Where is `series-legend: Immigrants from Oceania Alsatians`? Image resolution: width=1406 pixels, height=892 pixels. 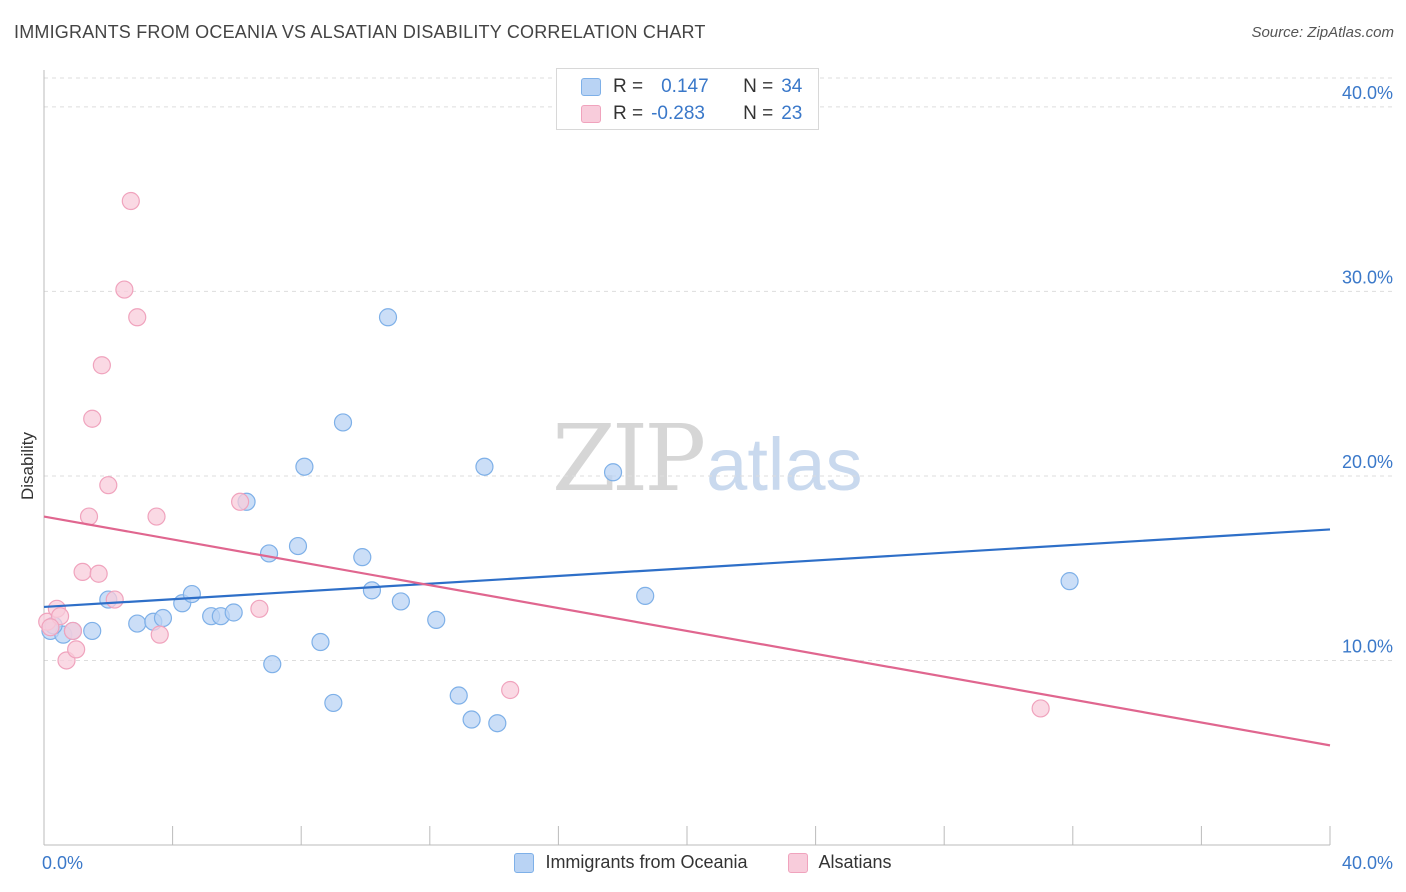 series-legend: Immigrants from Oceania Alsatians is located at coordinates (703, 862).